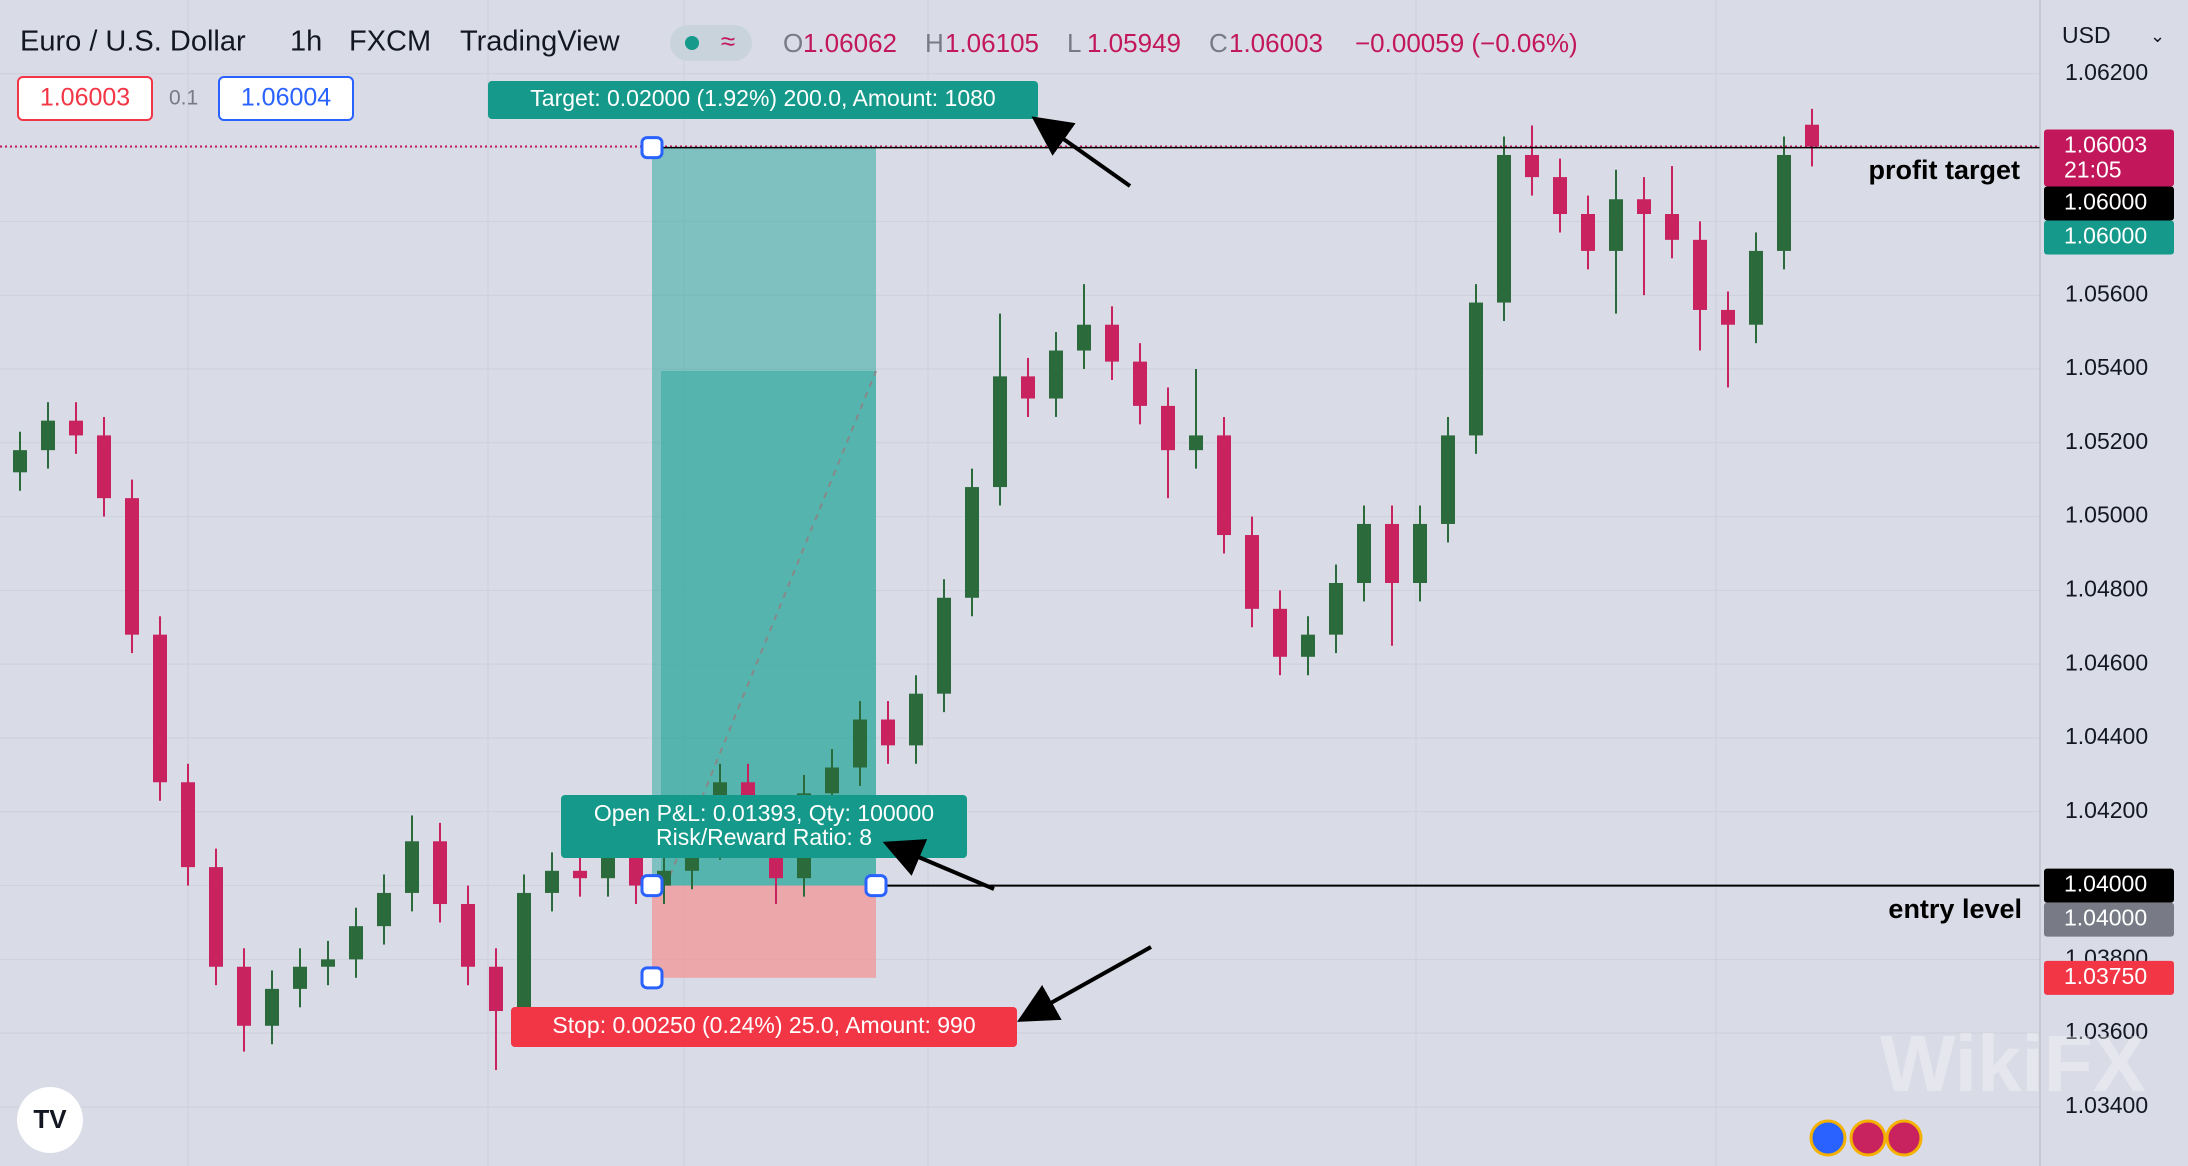  What do you see at coordinates (2093, 170) in the screenshot?
I see `price-badge-sub: 21:05` at bounding box center [2093, 170].